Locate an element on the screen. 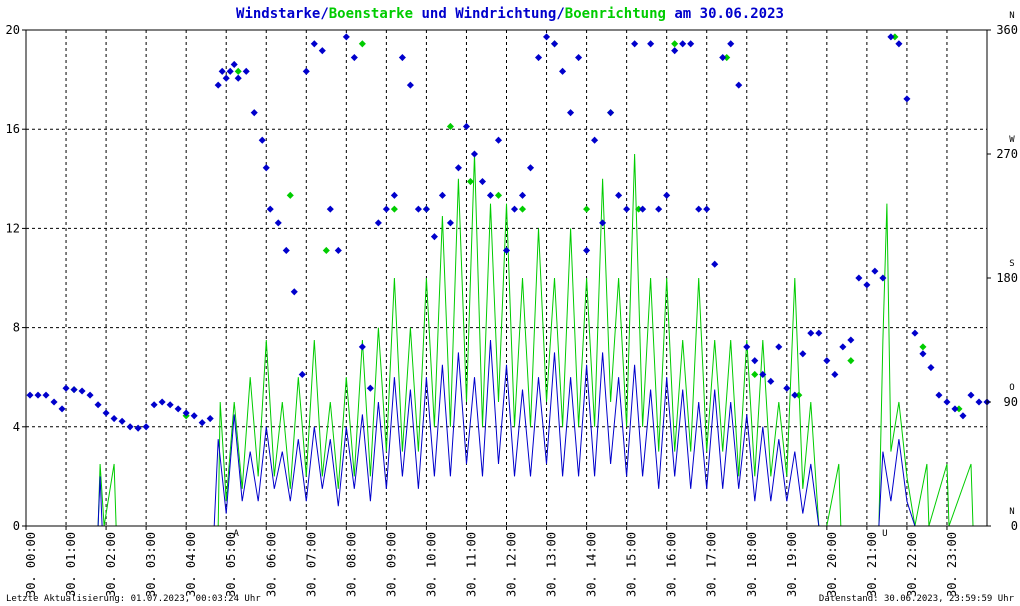 The width and height of the screenshot is (1020, 606). y-right-direction-4: N is located at coordinates (1011, 16).